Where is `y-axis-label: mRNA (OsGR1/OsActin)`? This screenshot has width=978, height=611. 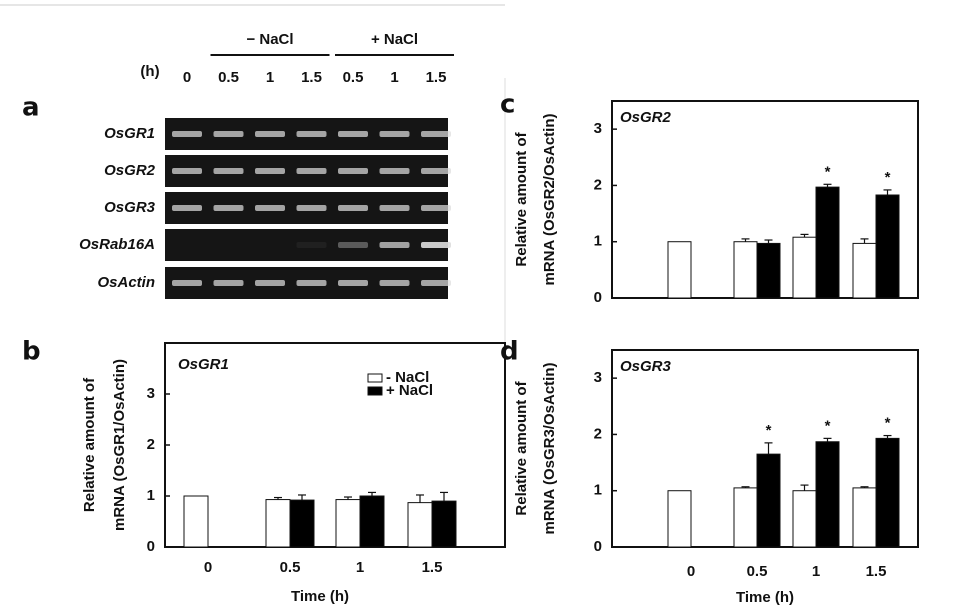
y-axis-label: mRNA (OsGR1/OsActin) is located at coordinates (119, 445).